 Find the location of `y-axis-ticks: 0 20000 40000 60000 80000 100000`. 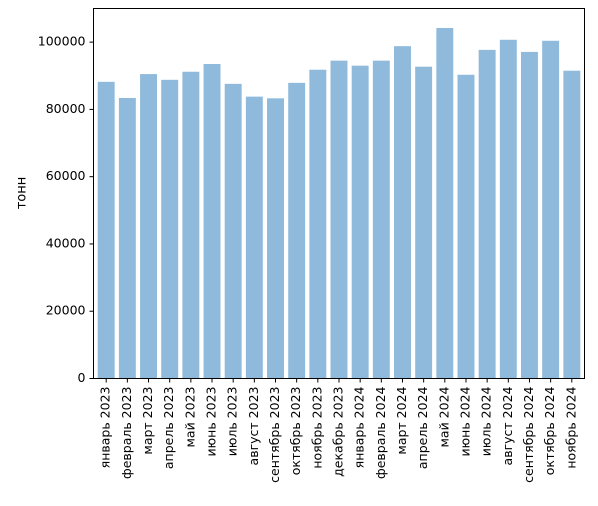

y-axis-ticks: 0 20000 40000 60000 80000 100000 is located at coordinates (66, 209).